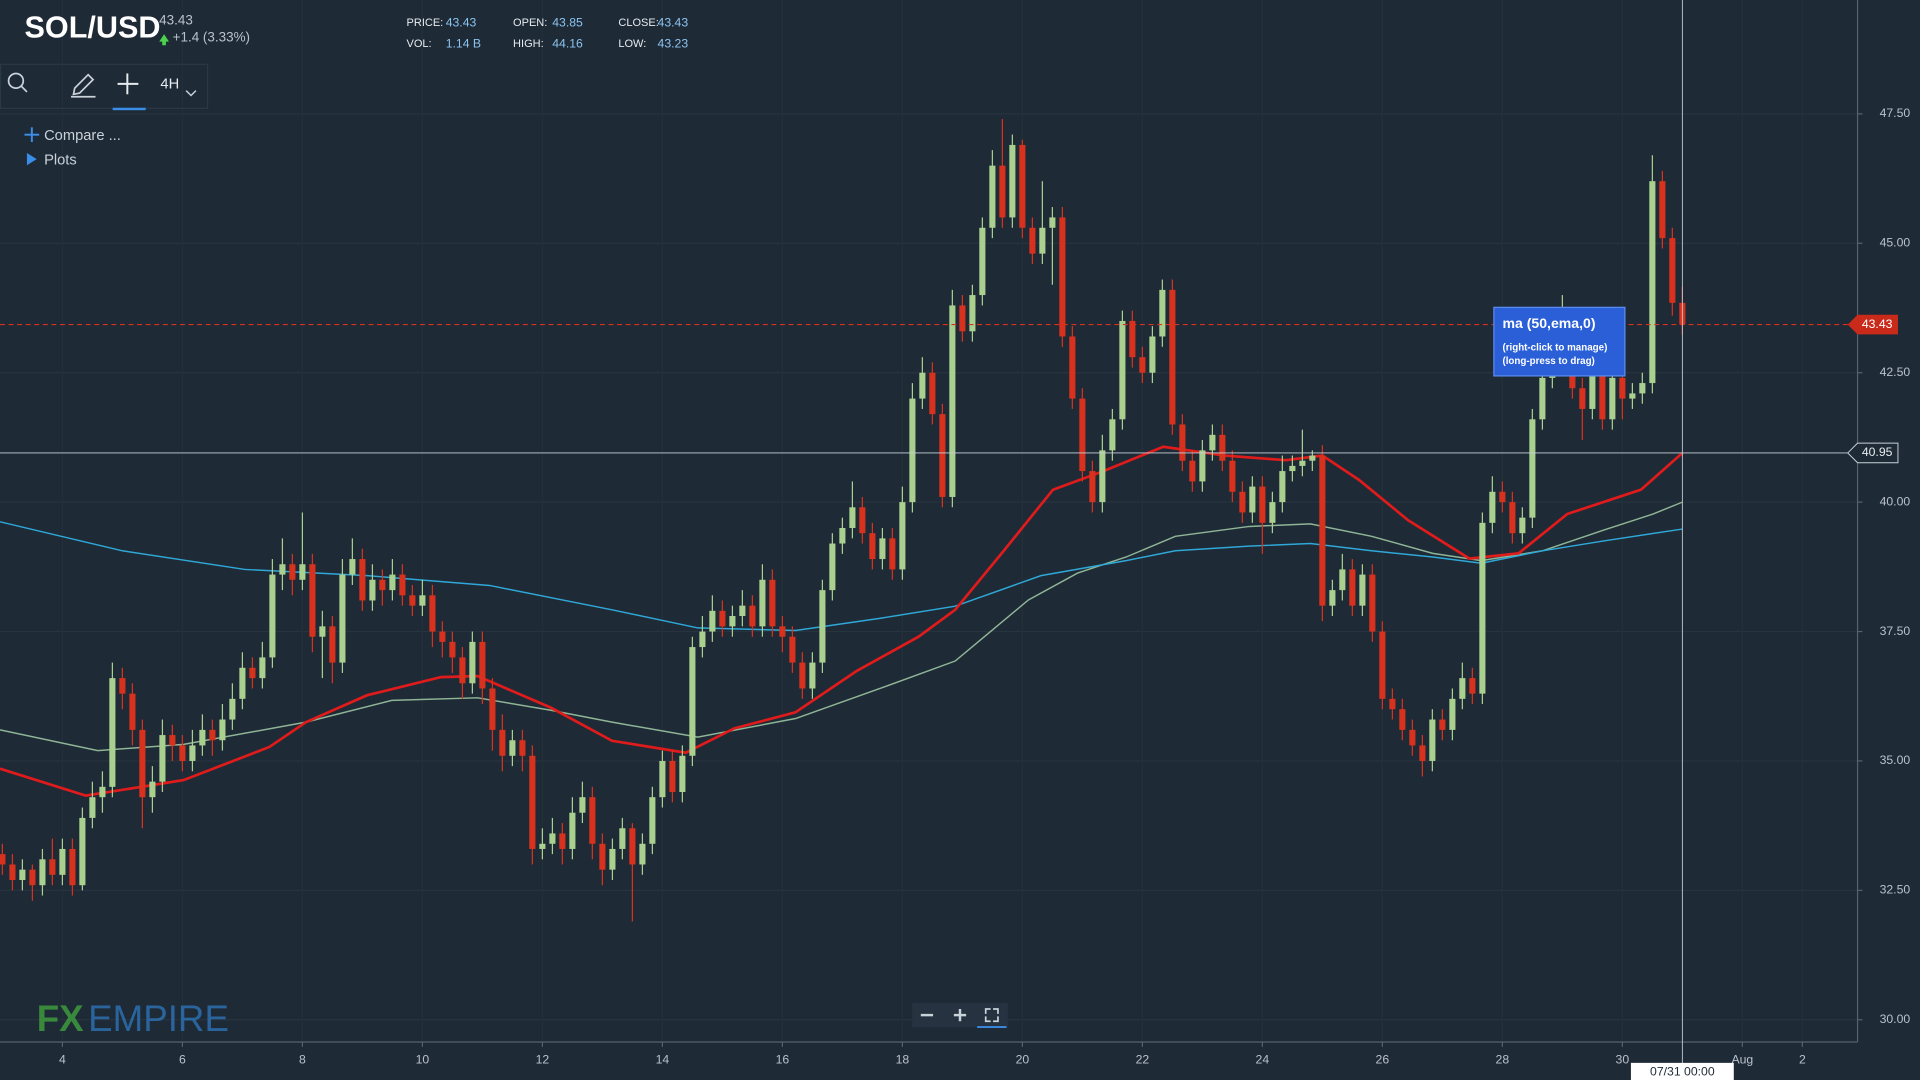 The image size is (1920, 1080). I want to click on x-tick-label: 30, so click(1623, 1060).